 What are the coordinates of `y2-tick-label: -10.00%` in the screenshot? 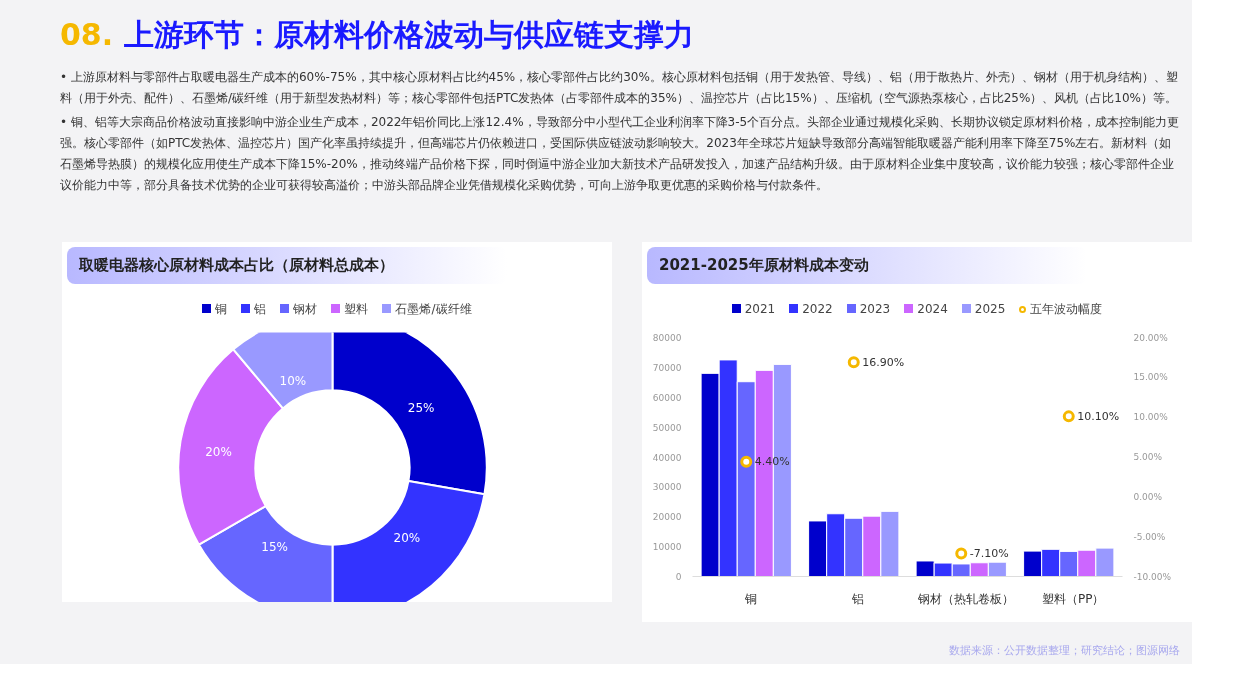 It's located at (1152, 576).